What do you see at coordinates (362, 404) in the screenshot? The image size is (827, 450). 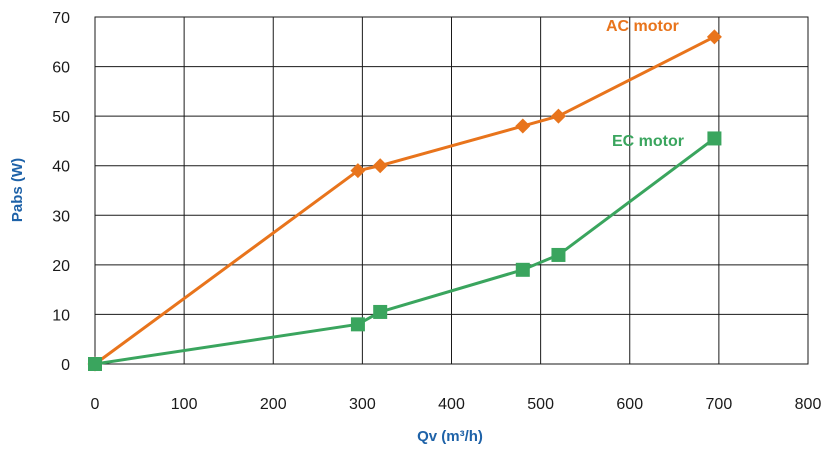 I see `x-tick-label-300: 300` at bounding box center [362, 404].